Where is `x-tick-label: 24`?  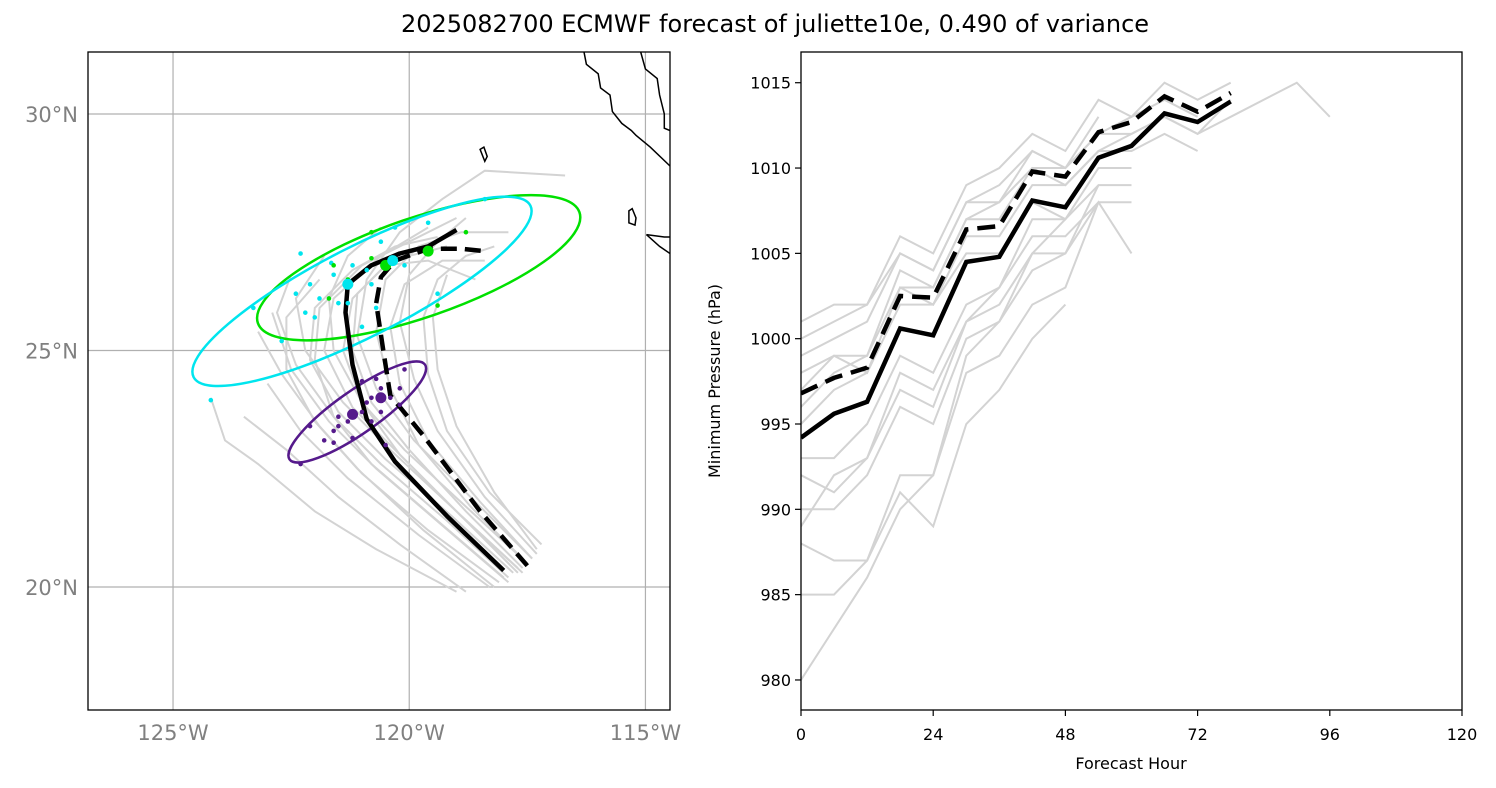 x-tick-label: 24 is located at coordinates (933, 734).